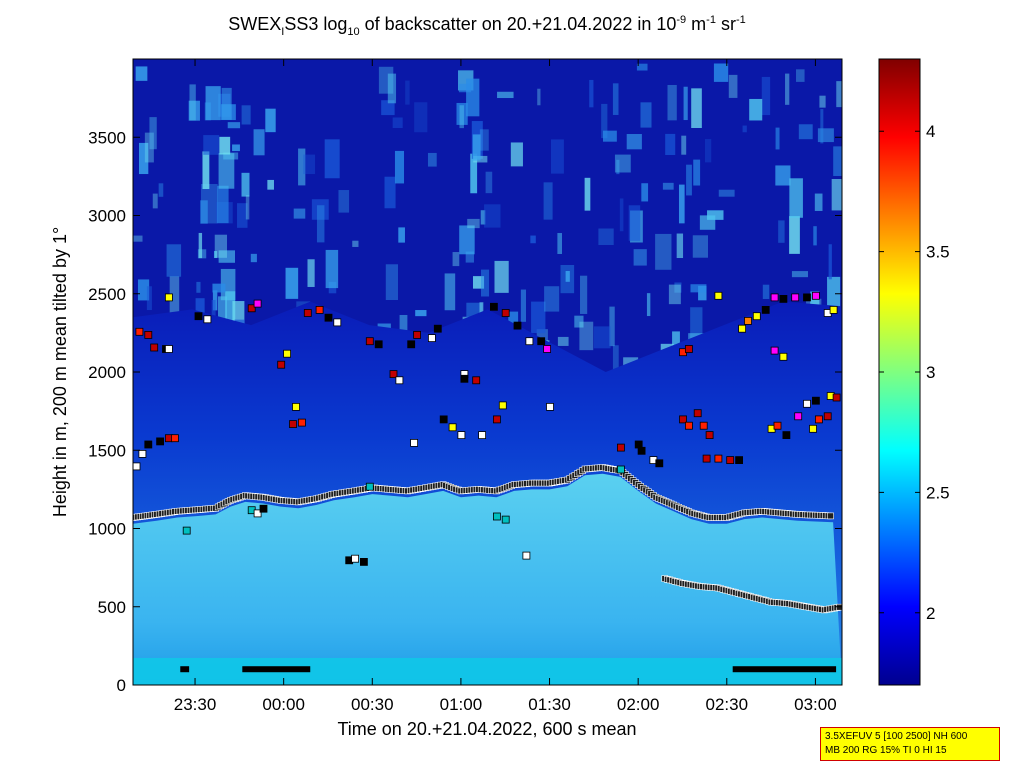  What do you see at coordinates (638, 704) in the screenshot?
I see `x-tick-label: 02:00` at bounding box center [638, 704].